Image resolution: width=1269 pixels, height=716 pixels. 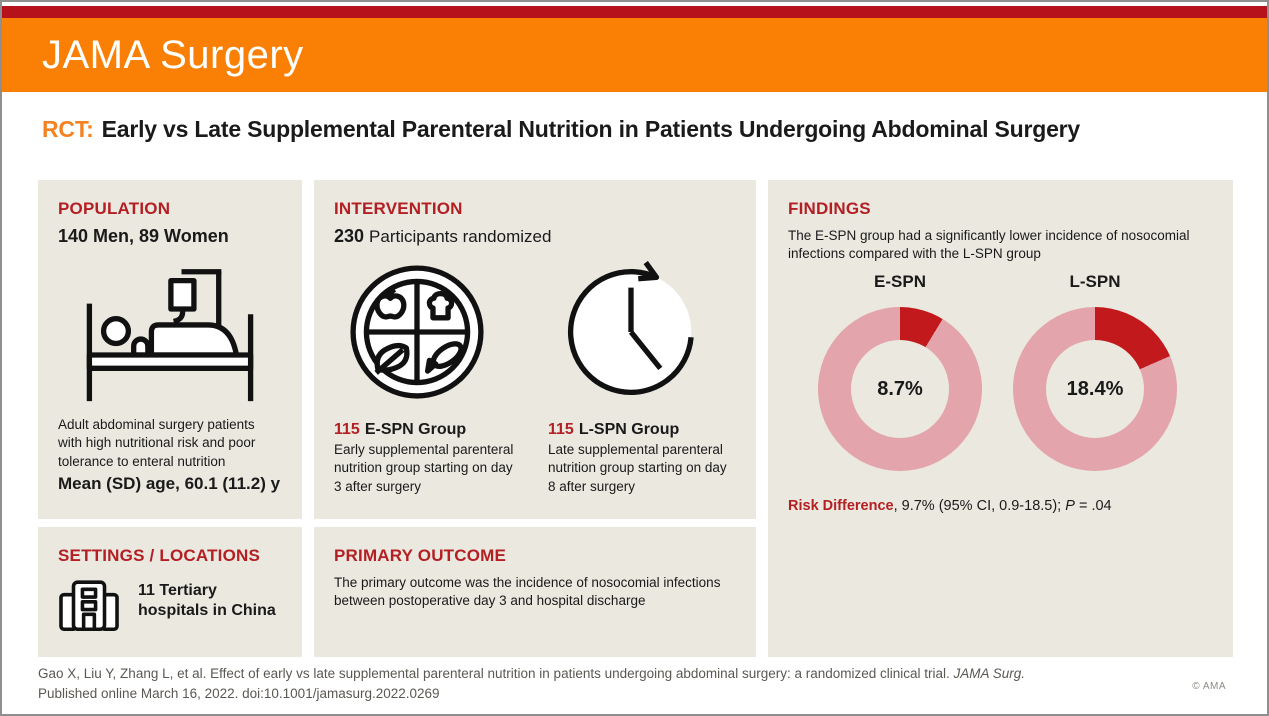 I want to click on randomized-count: 230, so click(x=349, y=236).